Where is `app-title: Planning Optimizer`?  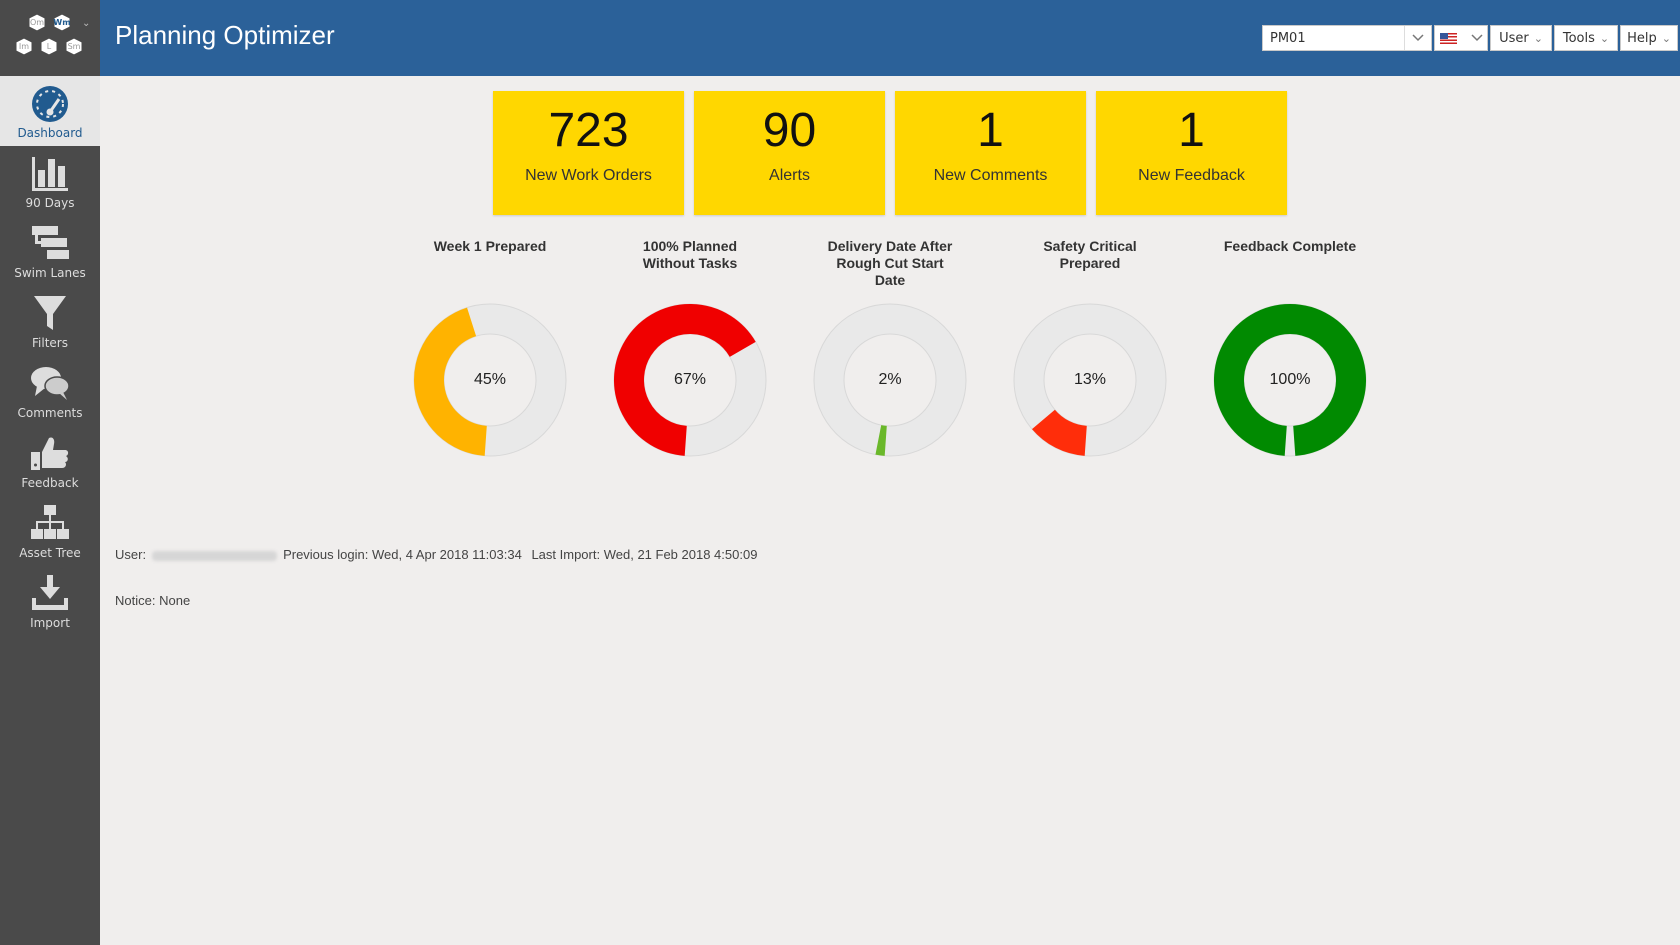 app-title: Planning Optimizer is located at coordinates (225, 35).